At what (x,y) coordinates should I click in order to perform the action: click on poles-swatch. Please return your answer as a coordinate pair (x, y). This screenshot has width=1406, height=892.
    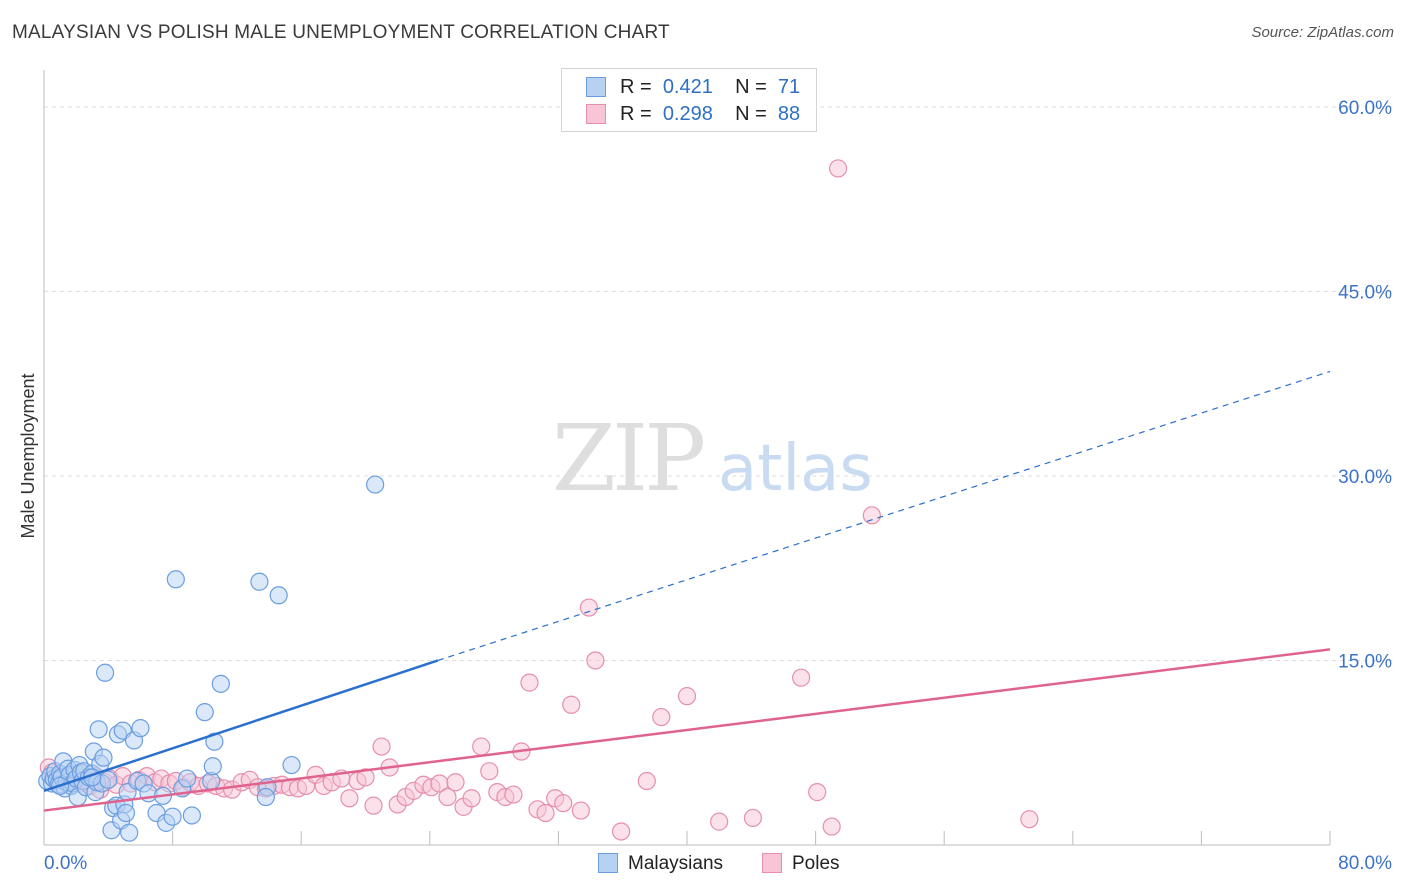
    Looking at the image, I should click on (596, 114).